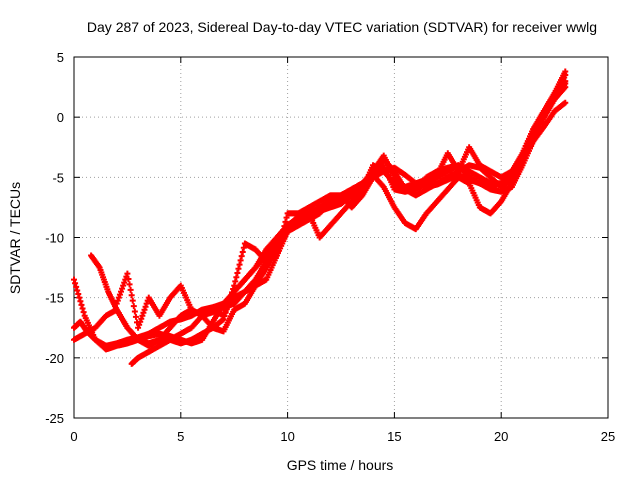 Image resolution: width=640 pixels, height=480 pixels. I want to click on y-tick-label: -5, so click(58, 177).